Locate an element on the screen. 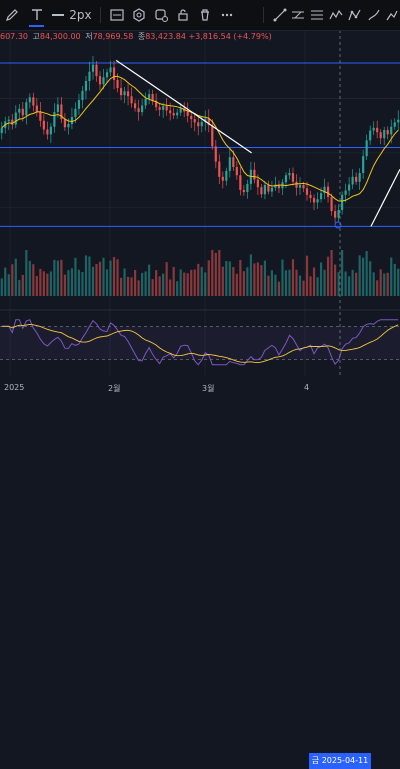 This screenshot has height=769, width=400. cursor-tool is located at coordinates (391, 15).